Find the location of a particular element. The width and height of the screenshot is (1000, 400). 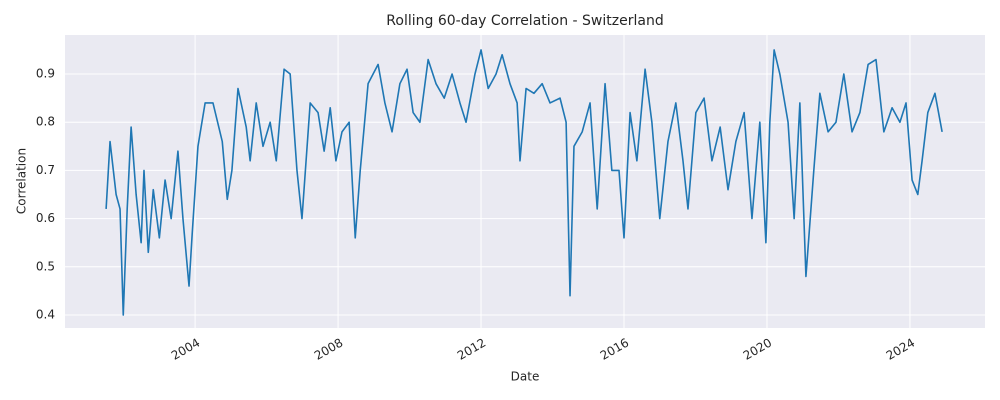

y-tick-label: 0.5 is located at coordinates (45, 266).